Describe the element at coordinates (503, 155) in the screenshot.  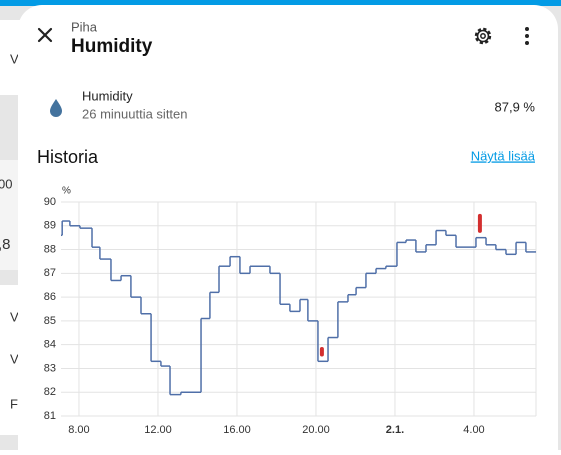
I see `show-more-link: Näytä lisää` at that location.